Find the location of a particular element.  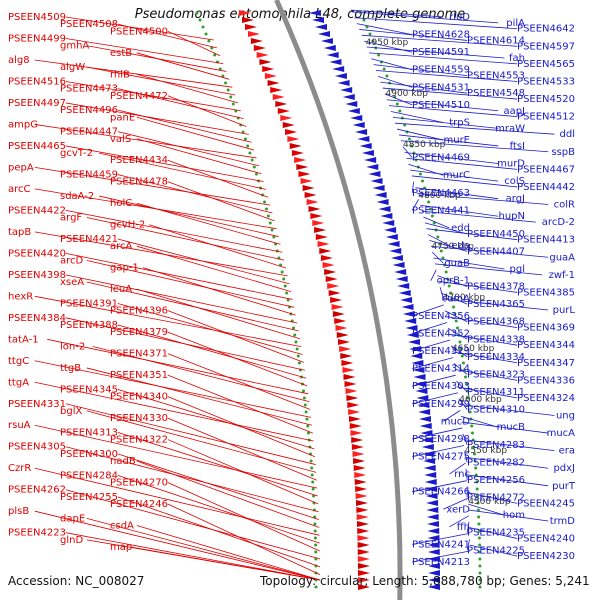

gene-label-reverse: PSEEN4413 is located at coordinates (546, 240).